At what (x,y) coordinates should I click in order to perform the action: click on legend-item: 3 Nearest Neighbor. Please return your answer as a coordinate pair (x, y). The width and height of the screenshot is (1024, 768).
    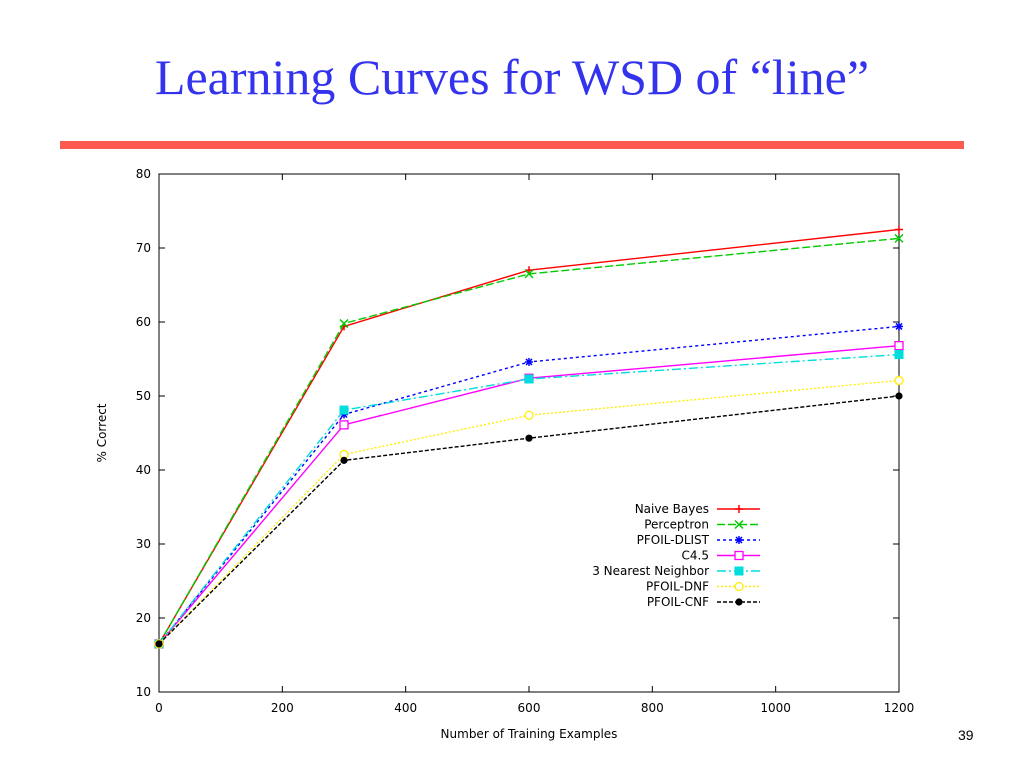
    Looking at the image, I should click on (676, 571).